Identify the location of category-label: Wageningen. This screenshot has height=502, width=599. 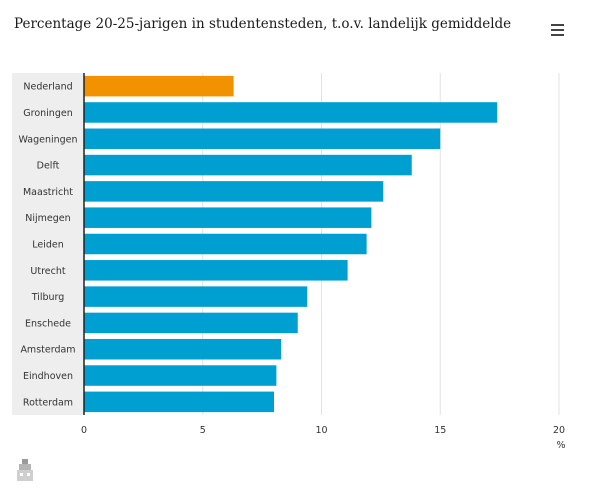
(47, 139).